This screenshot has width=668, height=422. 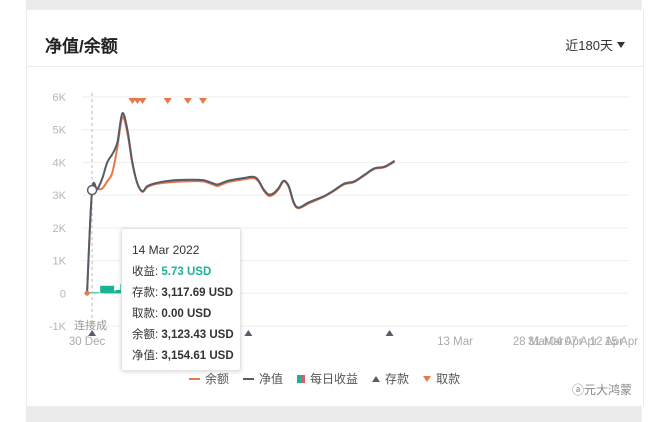 I want to click on chevron-down-icon, so click(x=621, y=44).